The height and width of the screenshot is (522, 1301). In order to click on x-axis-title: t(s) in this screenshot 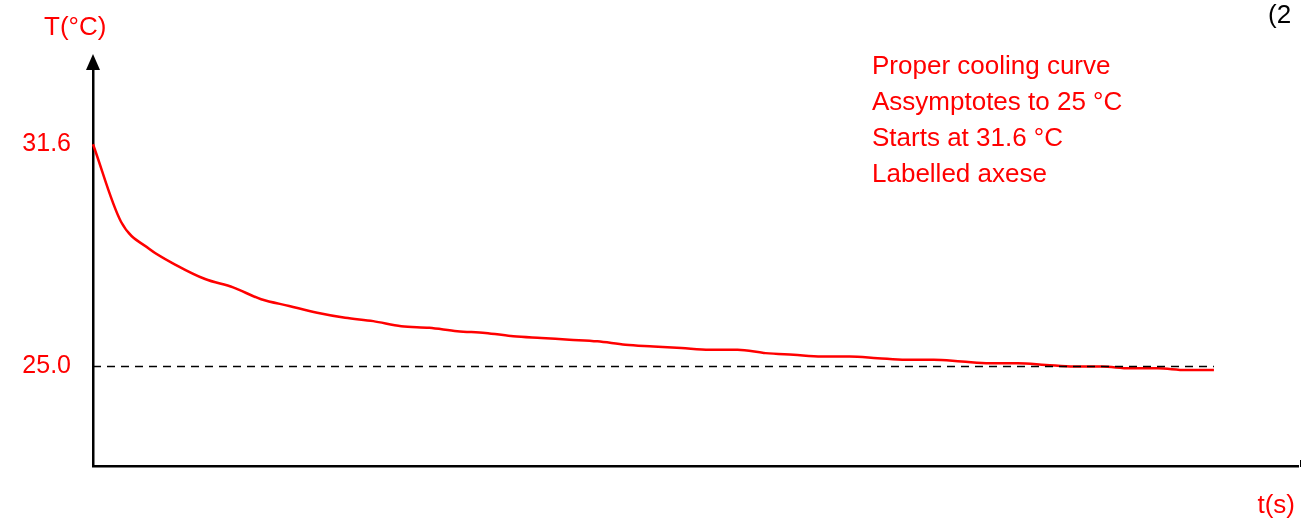, I will do `click(1276, 504)`.